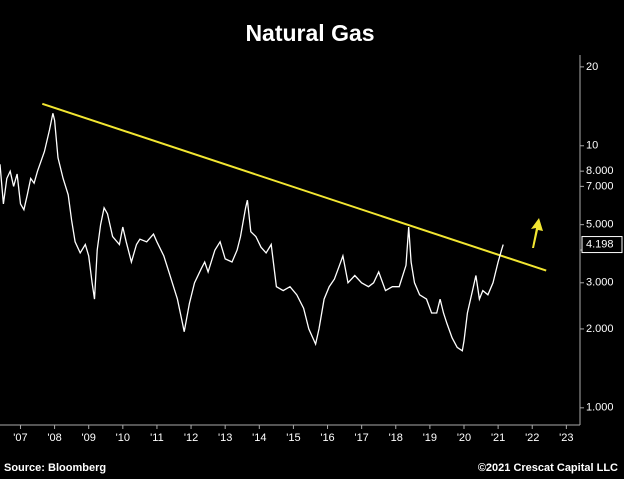 The image size is (624, 479). I want to click on chart-title: Natural Gas, so click(309, 33).